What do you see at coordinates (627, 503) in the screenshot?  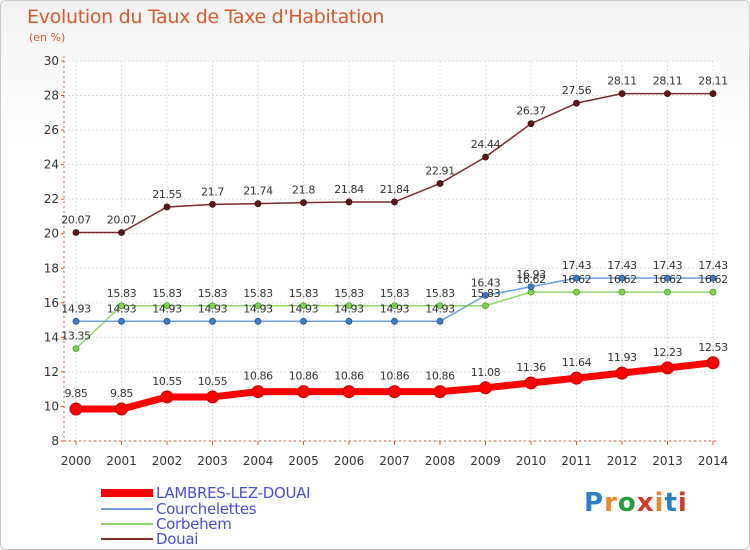 I see `logo-letter: o` at bounding box center [627, 503].